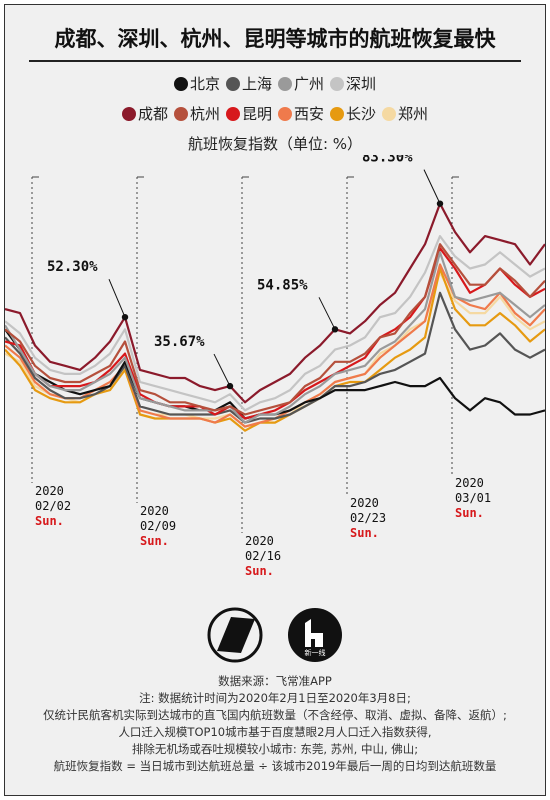 The height and width of the screenshot is (800, 550). Describe the element at coordinates (275, 144) in the screenshot. I see `unit-label: 航班恢复指数（单位: %）` at that location.